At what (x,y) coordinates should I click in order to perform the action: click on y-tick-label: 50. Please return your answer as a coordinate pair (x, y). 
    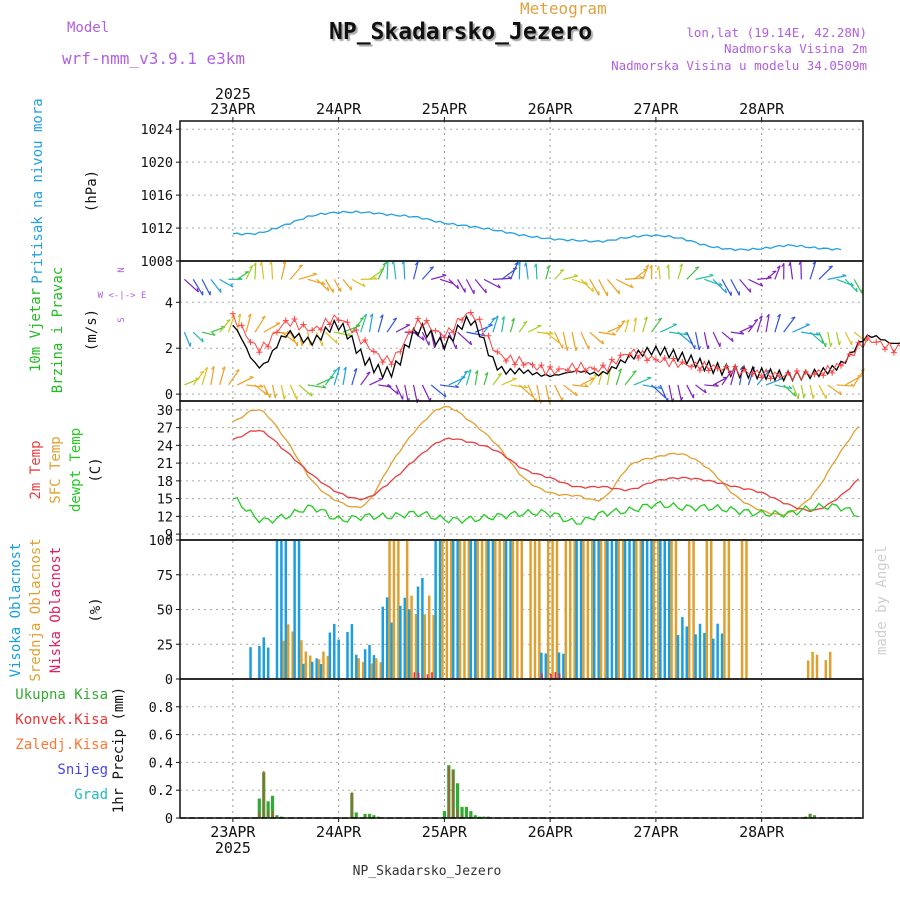
    Looking at the image, I should click on (165, 611).